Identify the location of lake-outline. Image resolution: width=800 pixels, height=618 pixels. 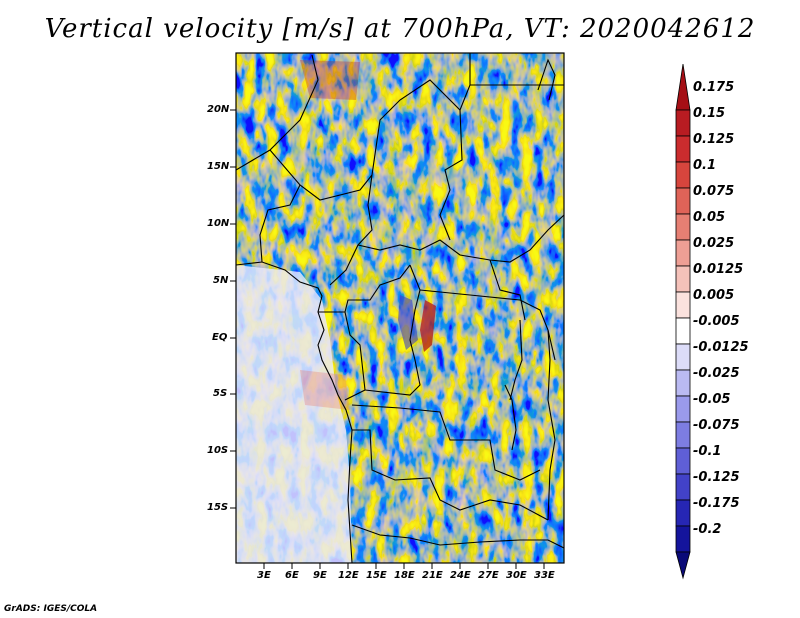
(510, 417).